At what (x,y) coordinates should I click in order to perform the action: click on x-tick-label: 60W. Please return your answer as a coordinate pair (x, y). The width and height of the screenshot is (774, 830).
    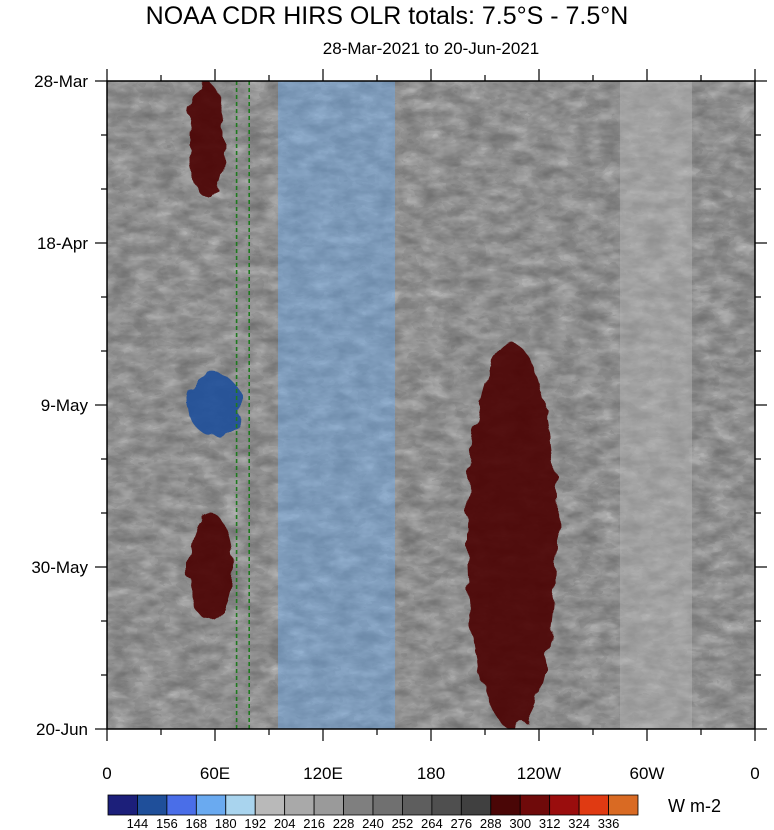
    Looking at the image, I should click on (647, 773).